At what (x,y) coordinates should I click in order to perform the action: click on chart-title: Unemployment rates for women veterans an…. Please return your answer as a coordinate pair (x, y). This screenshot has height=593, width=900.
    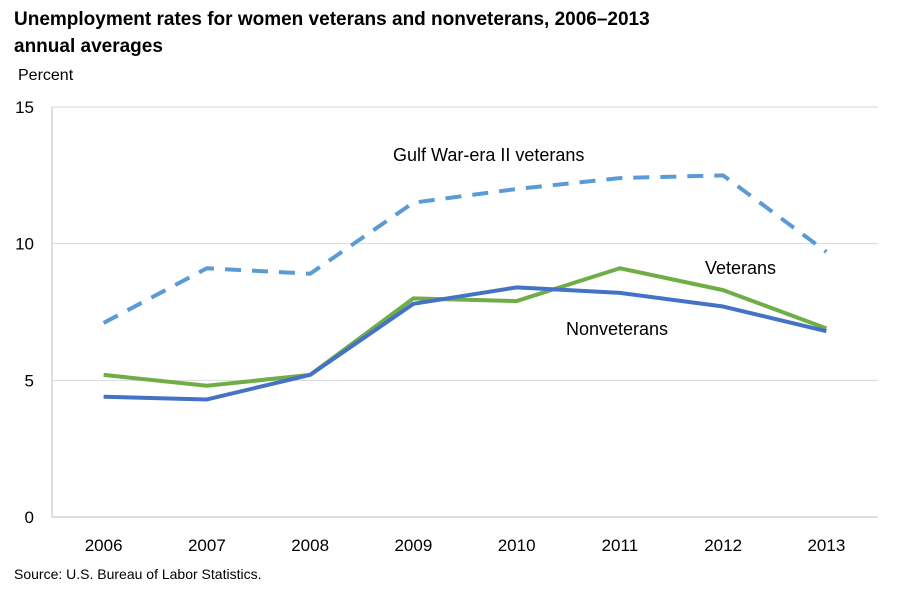
    Looking at the image, I should click on (444, 33).